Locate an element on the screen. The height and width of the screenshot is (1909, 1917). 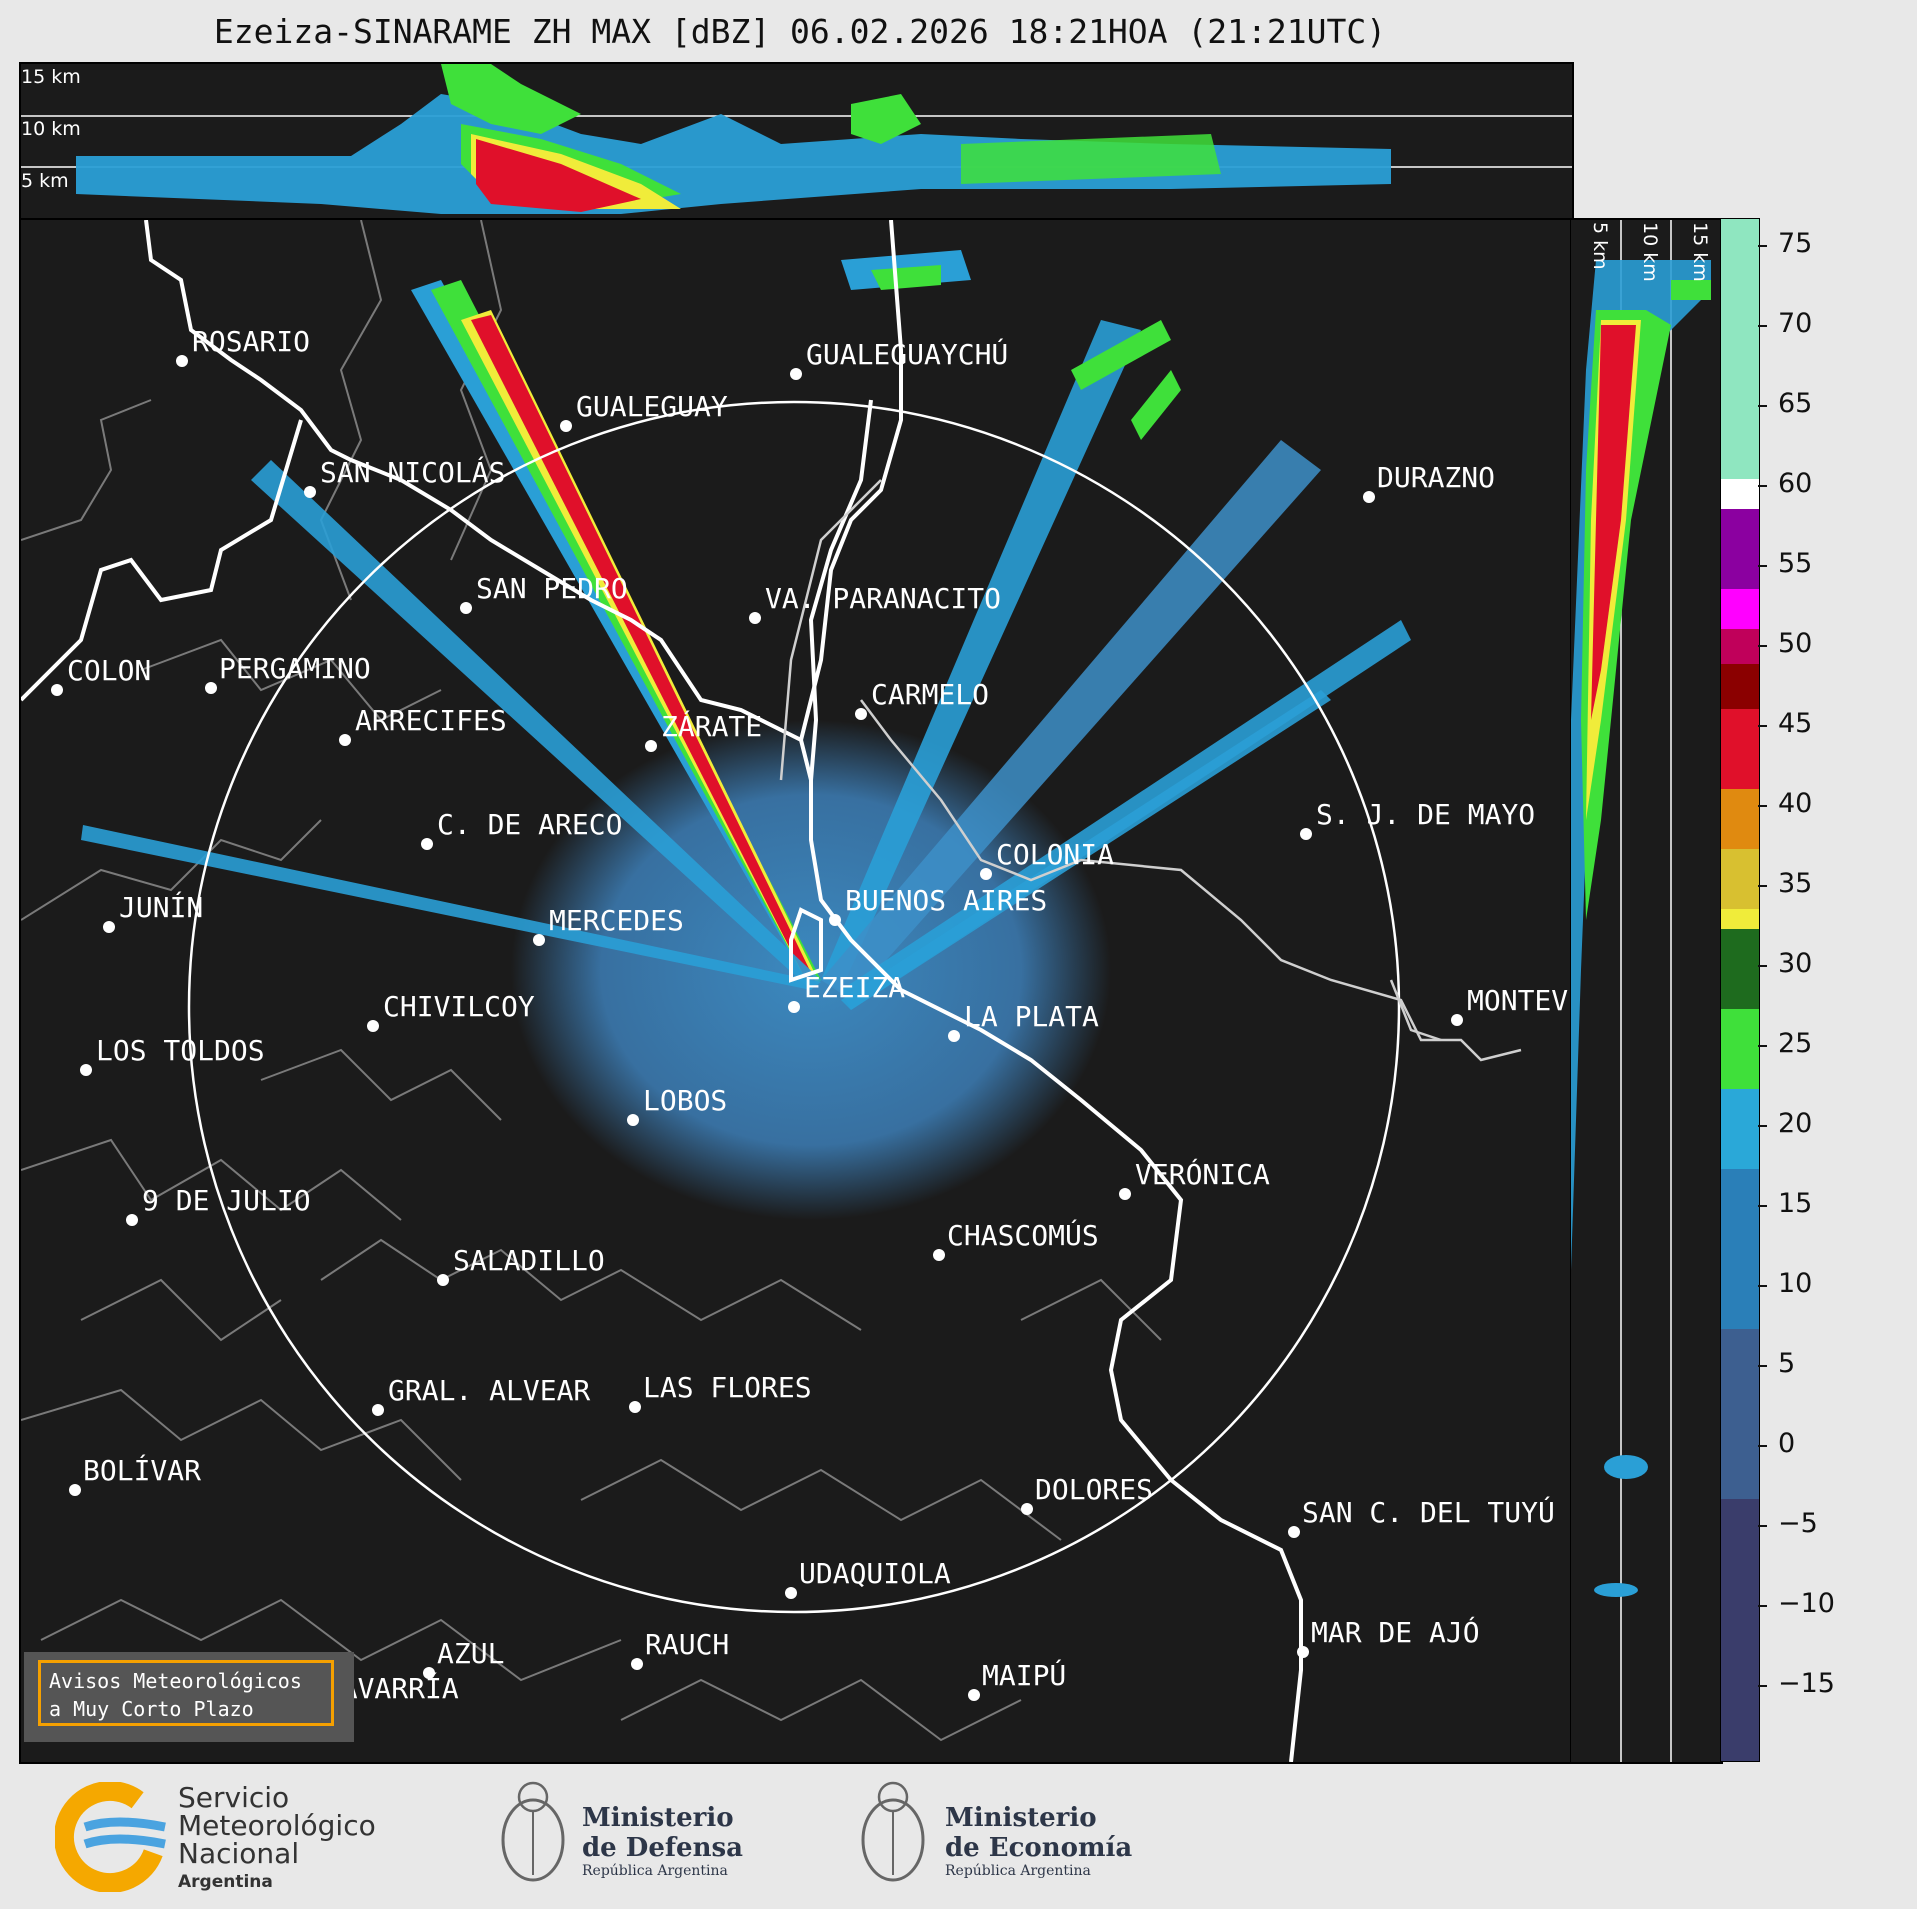
city-label: PERGAMINO is located at coordinates (295, 668).